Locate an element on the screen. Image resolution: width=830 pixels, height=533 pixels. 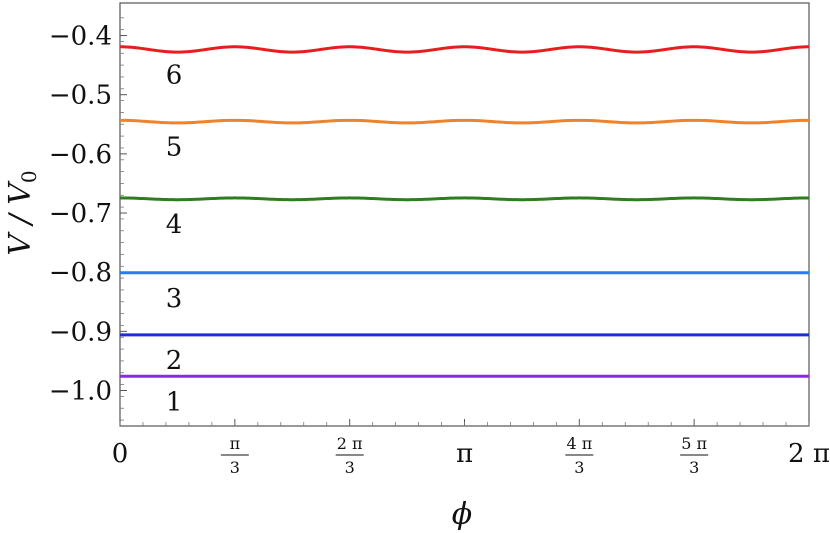
y-tick-label: −0.7 is located at coordinates (80, 214).